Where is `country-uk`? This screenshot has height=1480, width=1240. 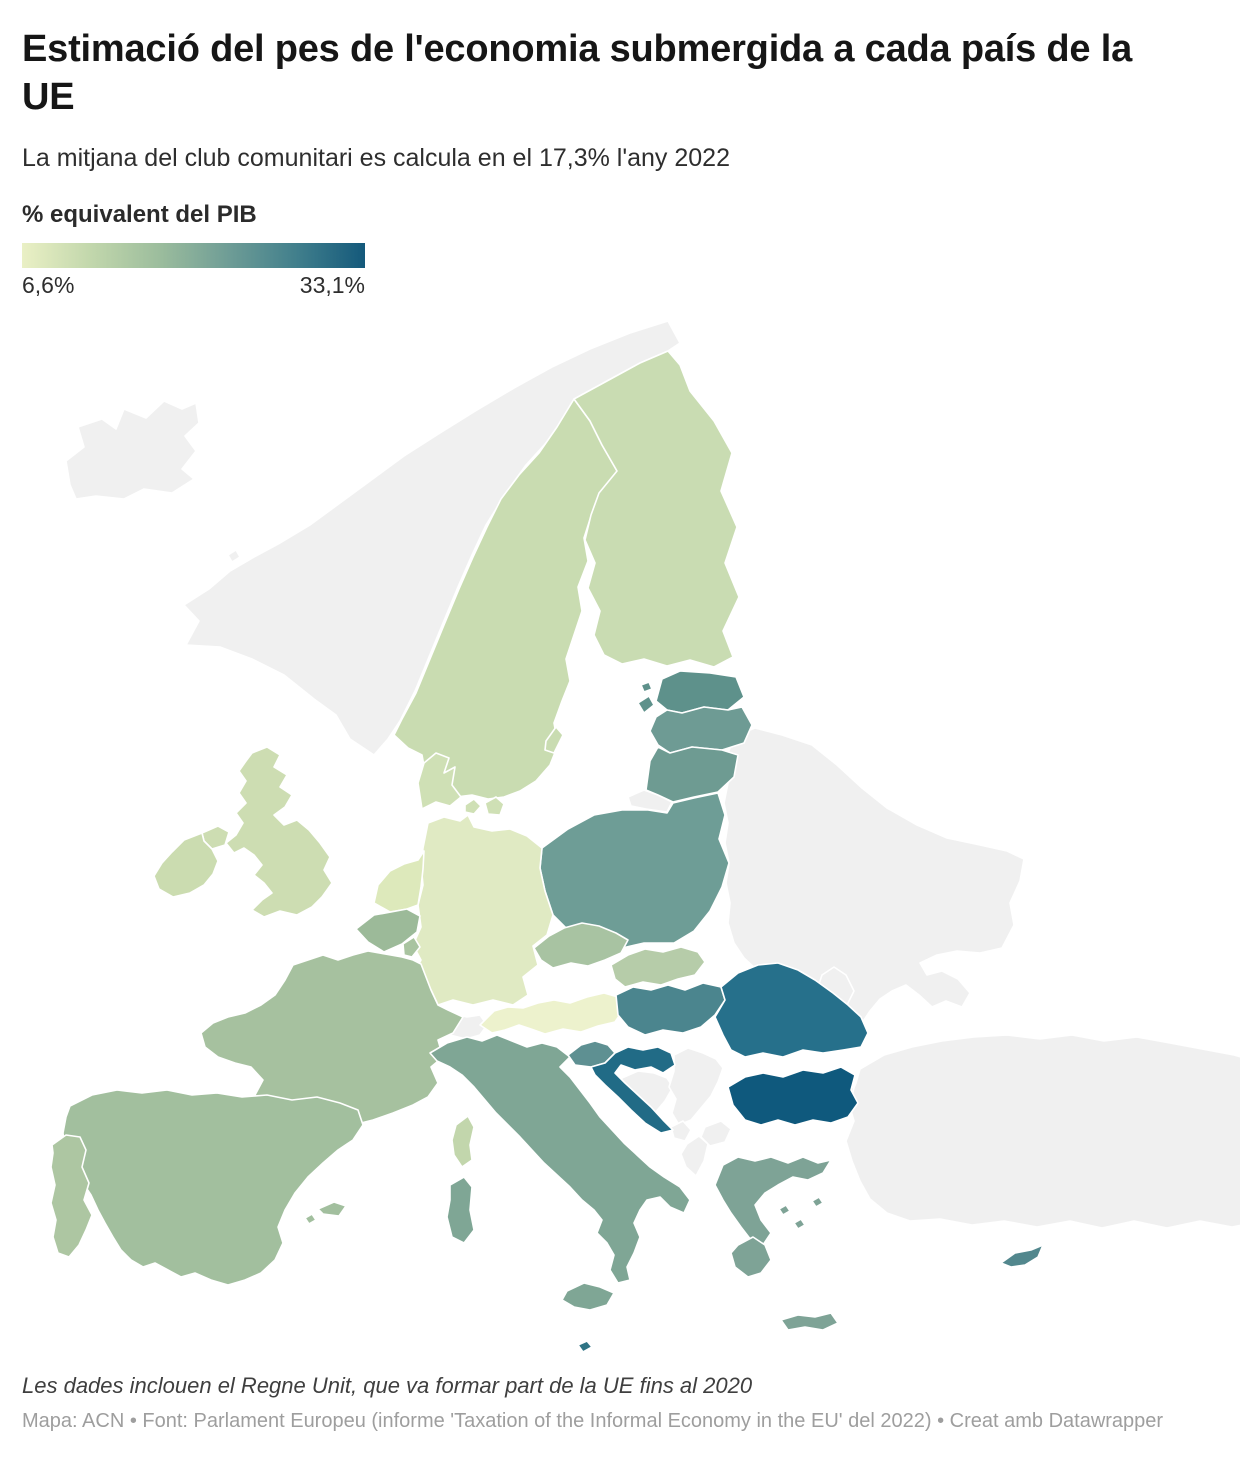 country-uk is located at coordinates (267, 831).